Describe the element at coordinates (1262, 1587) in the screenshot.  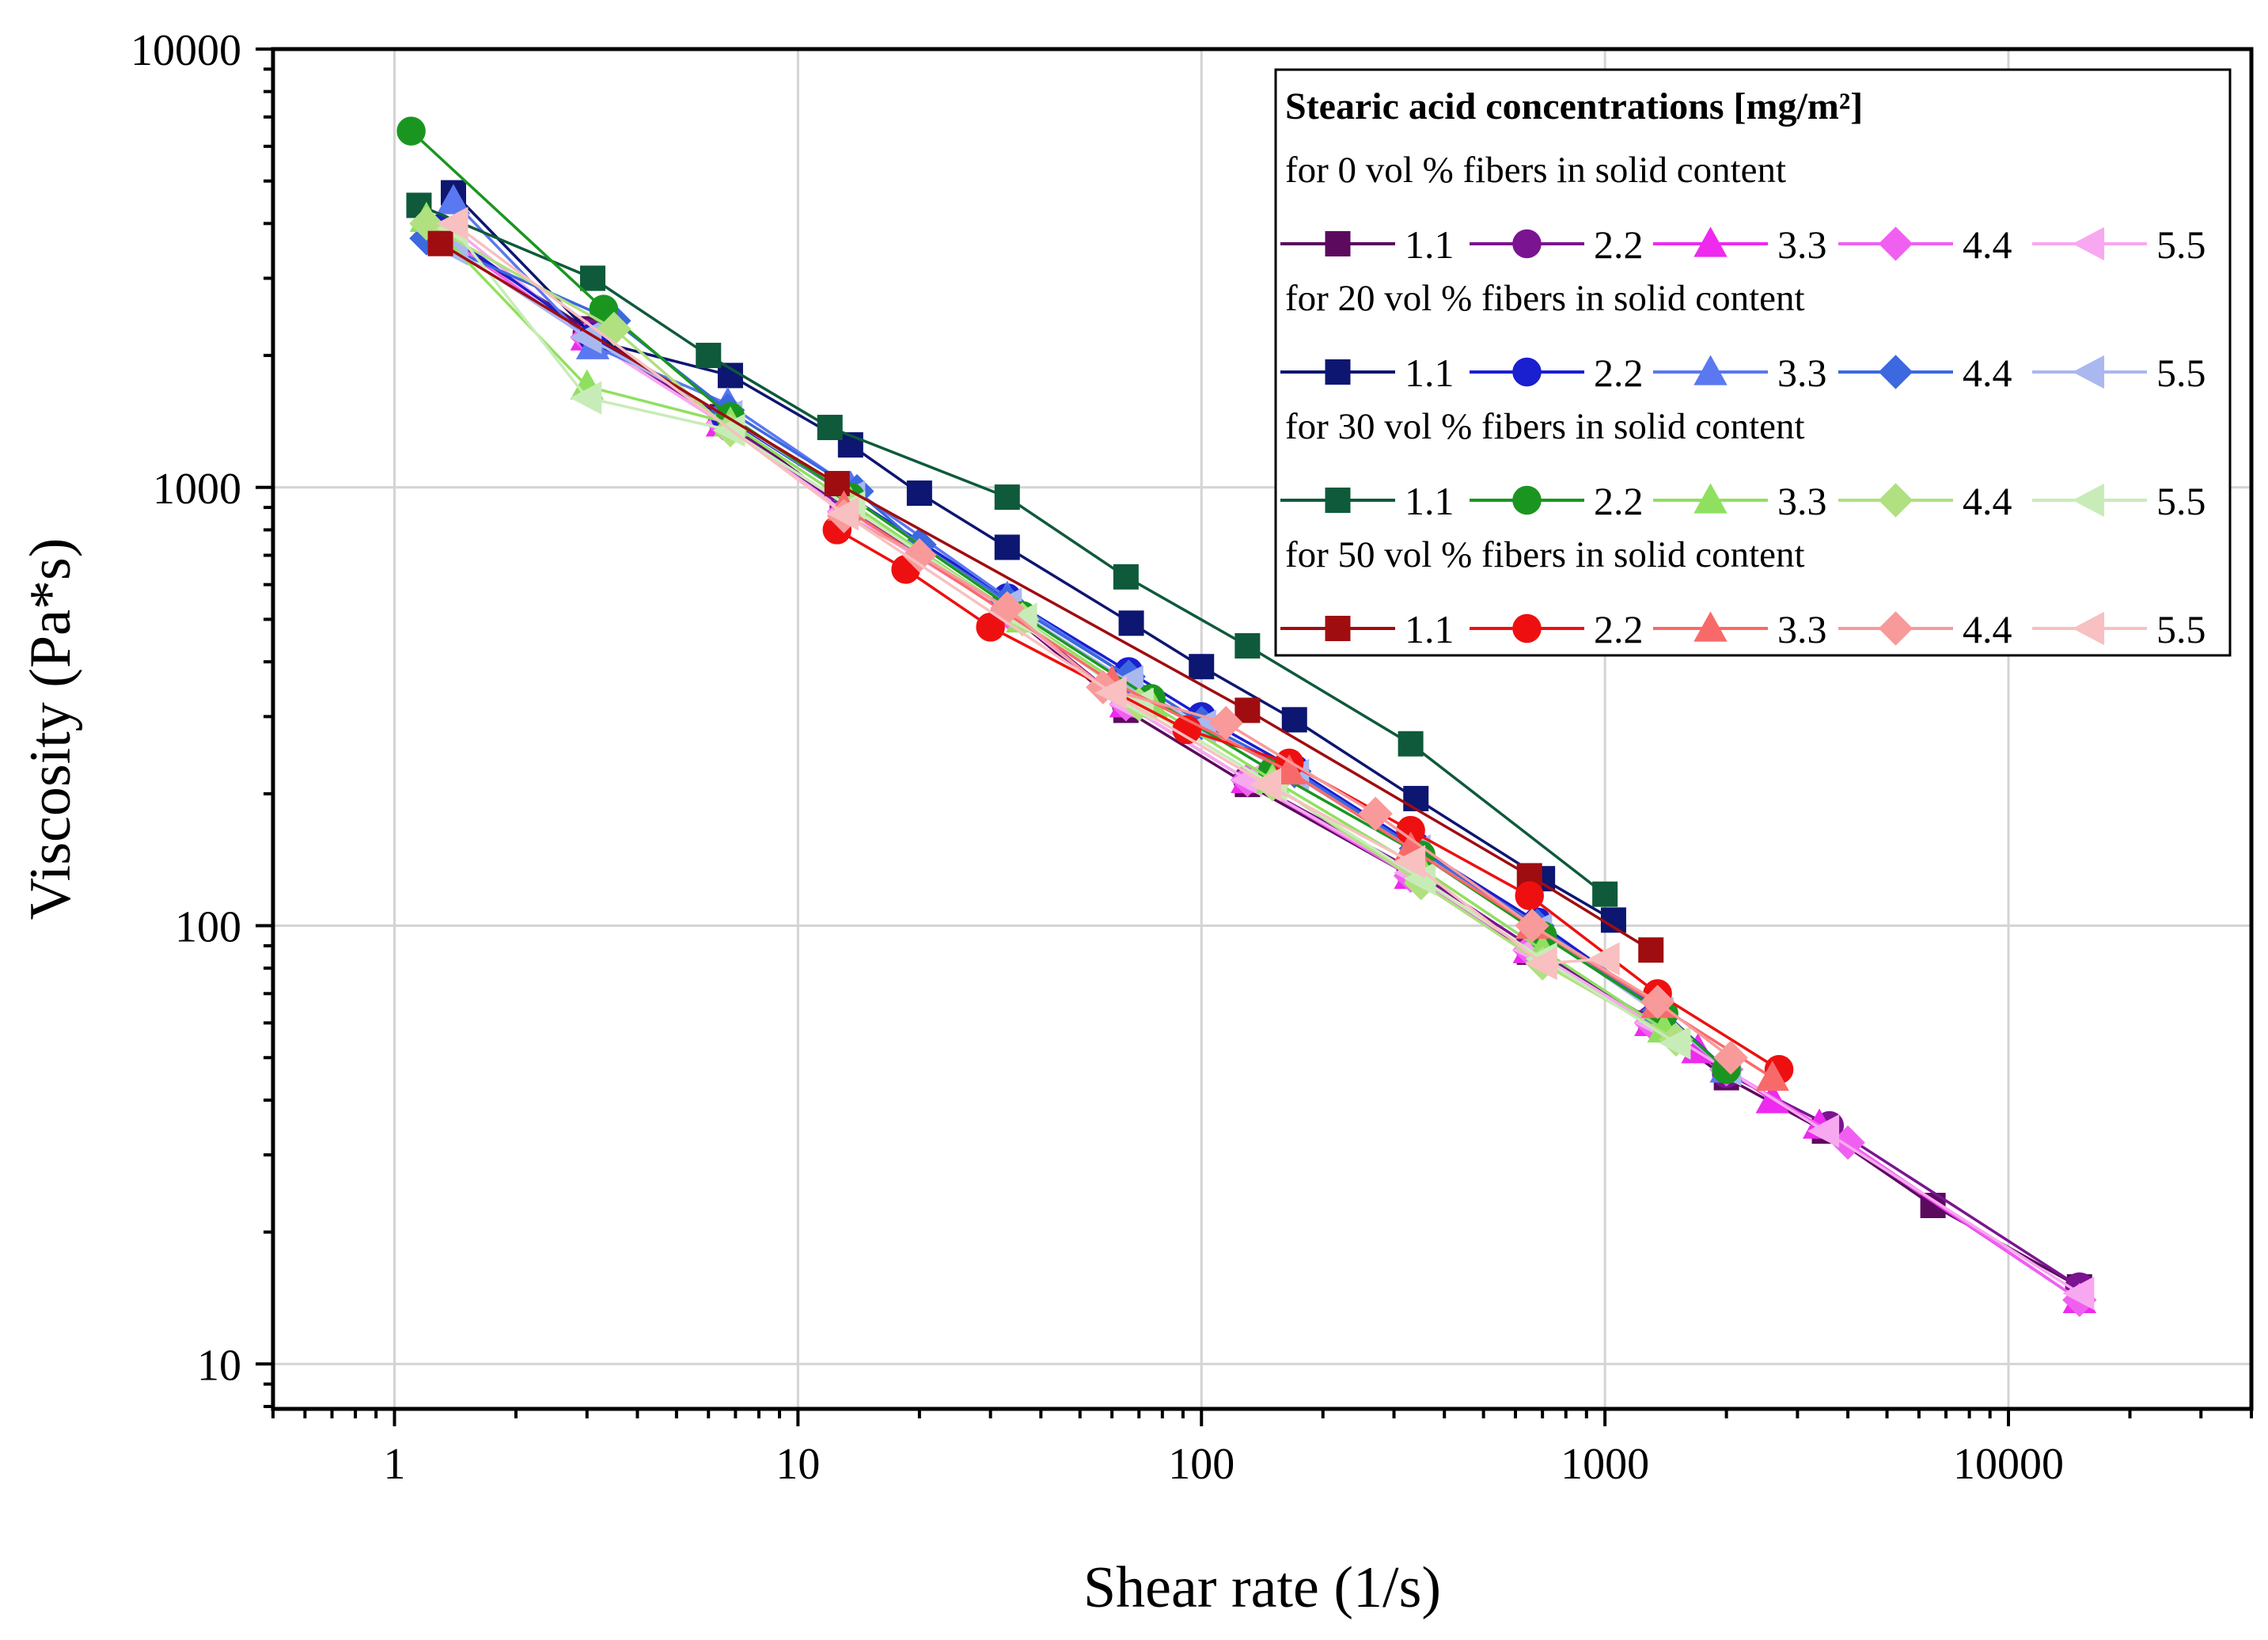
I see `x-axis-title: Shear rate (1/s)` at that location.